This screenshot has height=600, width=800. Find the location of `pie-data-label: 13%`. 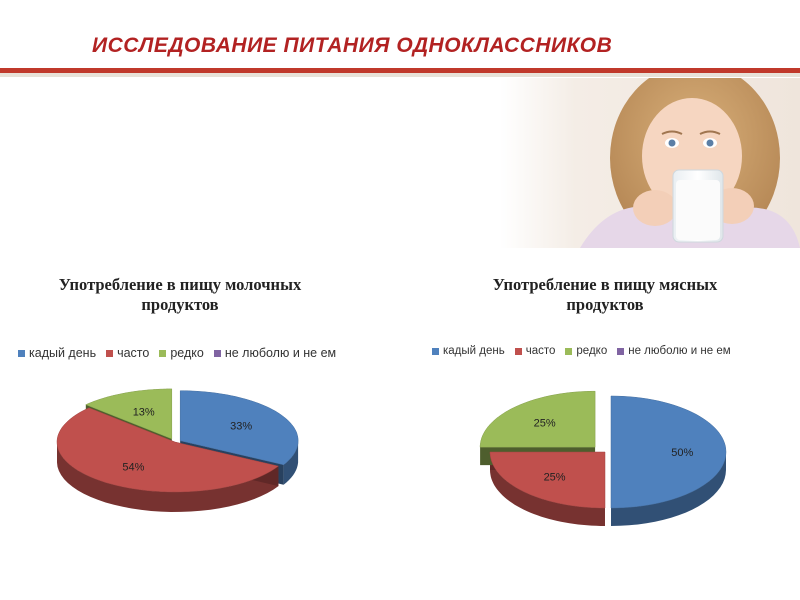

pie-data-label: 13% is located at coordinates (144, 412).